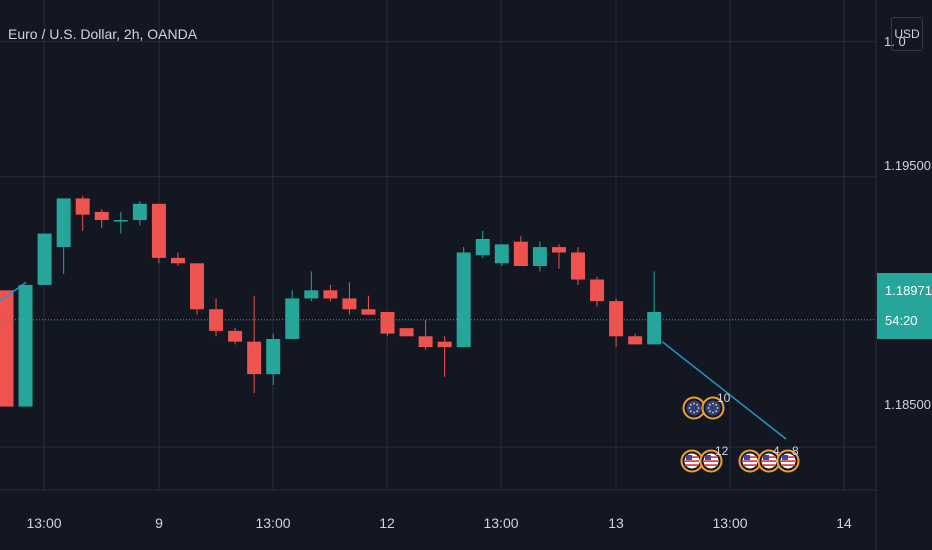  What do you see at coordinates (616, 523) in the screenshot?
I see `time-label: 13` at bounding box center [616, 523].